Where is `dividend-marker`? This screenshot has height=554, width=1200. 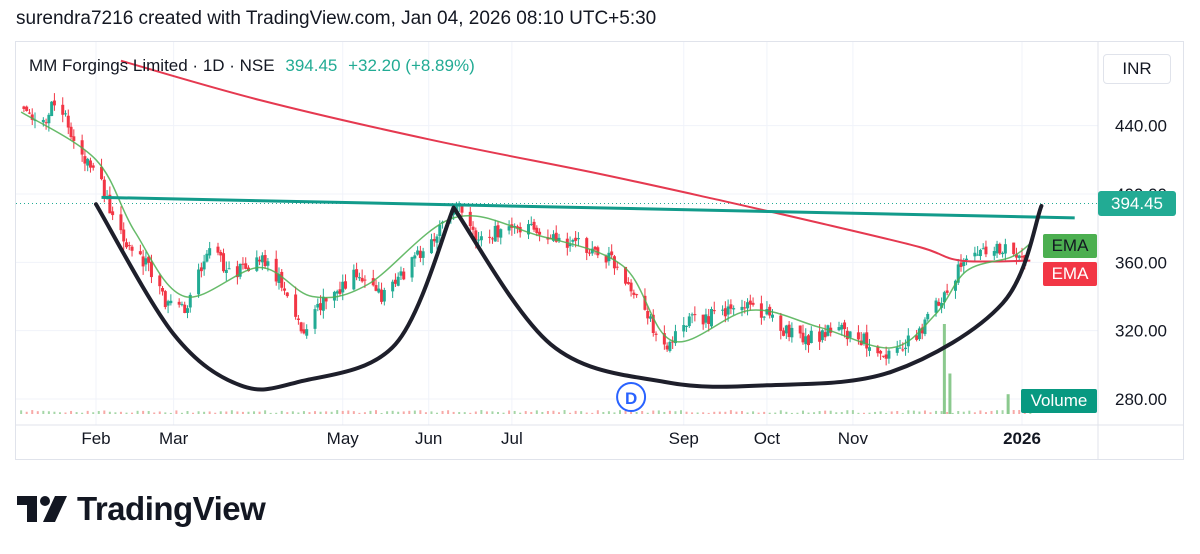
dividend-marker is located at coordinates (631, 397).